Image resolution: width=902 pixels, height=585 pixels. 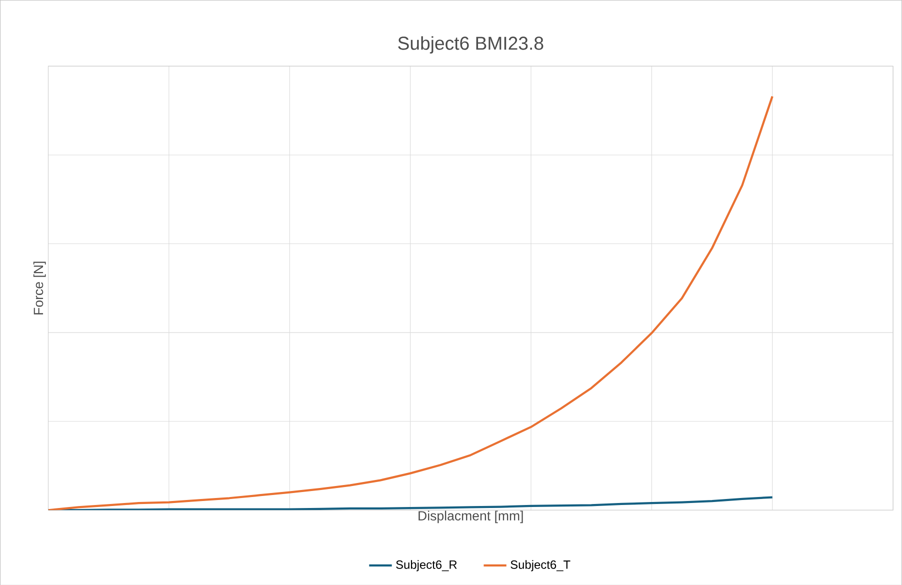 What do you see at coordinates (540, 566) in the screenshot?
I see `legend-label: Subject6_T` at bounding box center [540, 566].